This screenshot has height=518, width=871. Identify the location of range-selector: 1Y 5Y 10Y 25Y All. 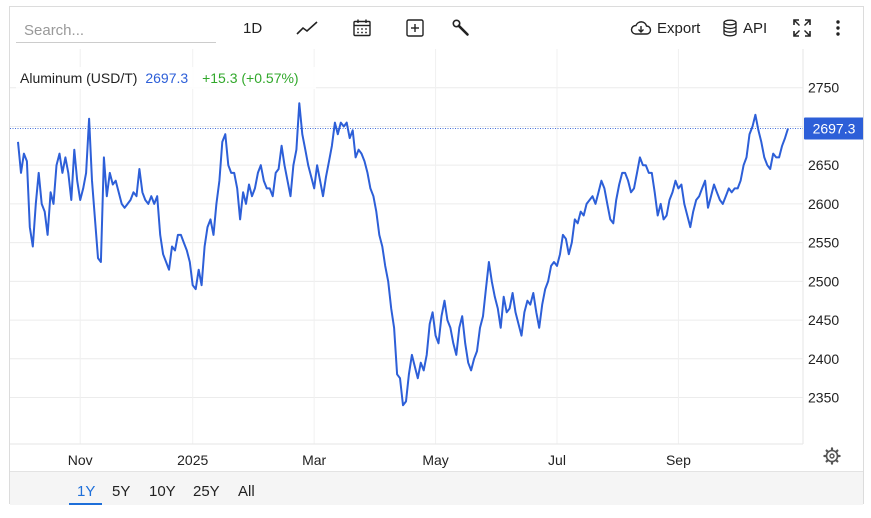
(436, 488).